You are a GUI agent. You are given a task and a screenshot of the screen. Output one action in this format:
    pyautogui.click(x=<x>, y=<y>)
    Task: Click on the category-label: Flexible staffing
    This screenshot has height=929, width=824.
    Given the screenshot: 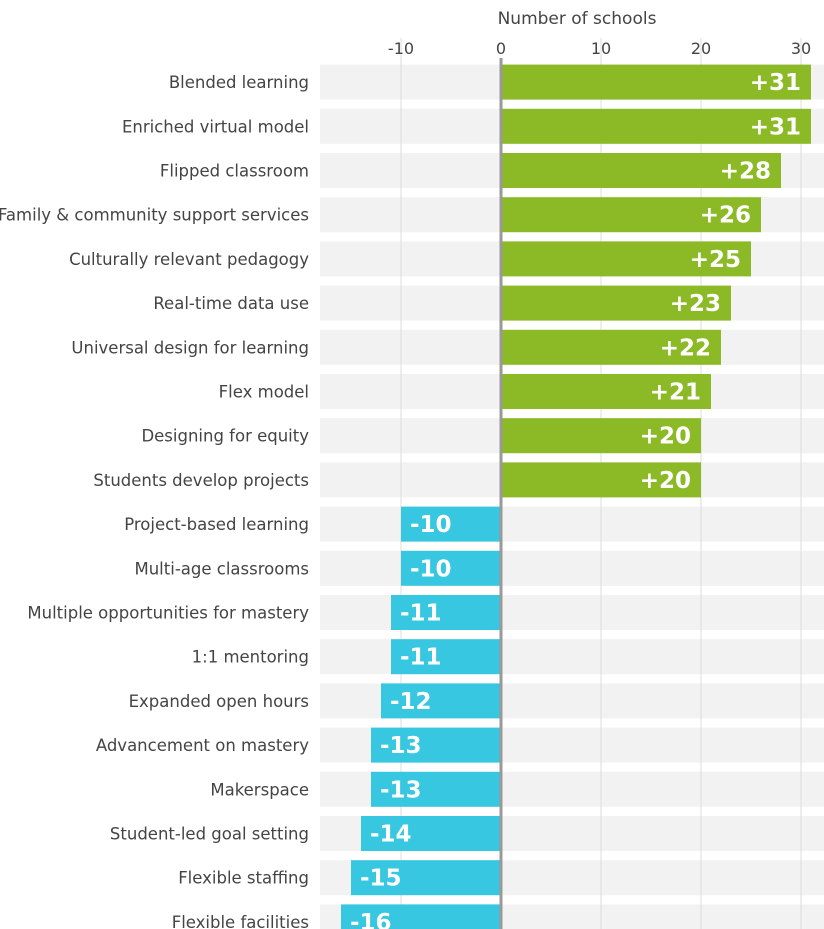 What is the action you would take?
    pyautogui.click(x=243, y=878)
    